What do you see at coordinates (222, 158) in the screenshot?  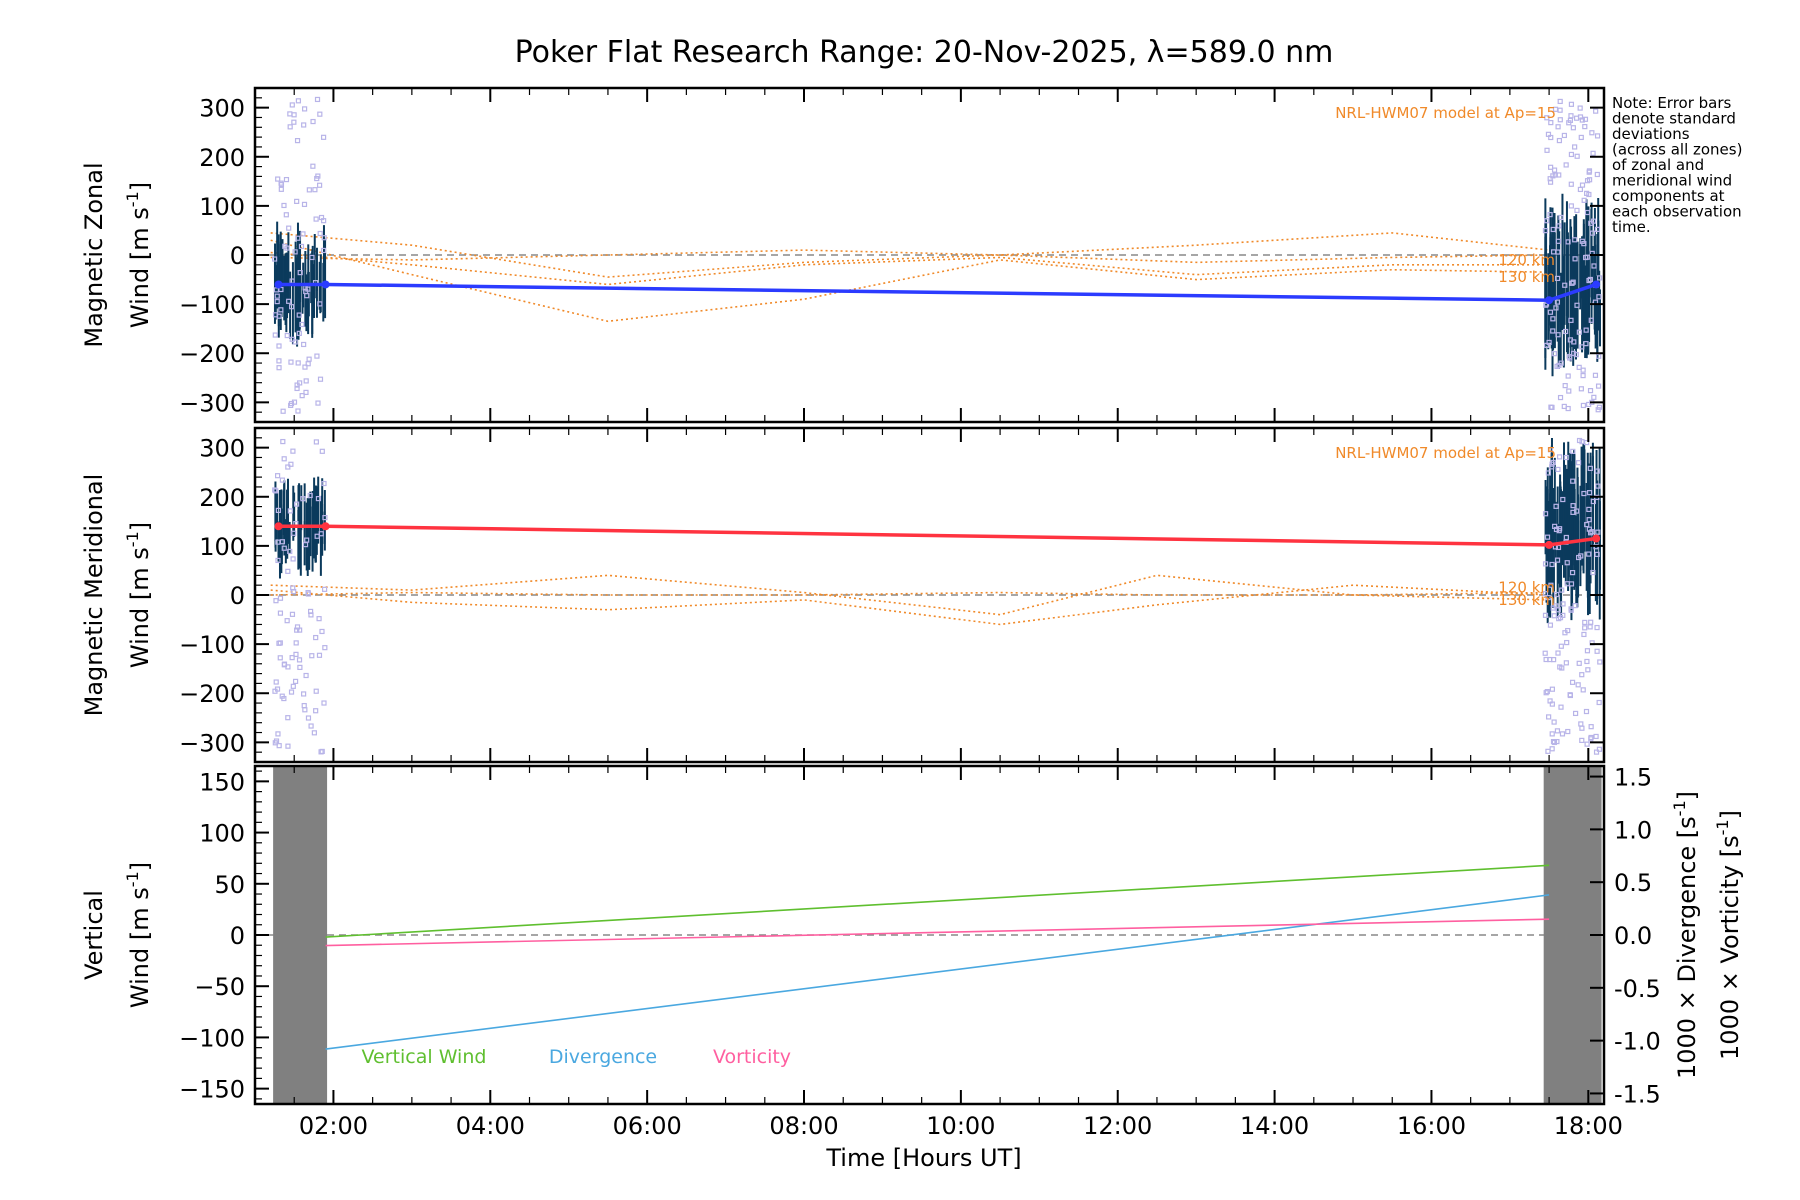 I see `y-tick-label: 200` at bounding box center [222, 158].